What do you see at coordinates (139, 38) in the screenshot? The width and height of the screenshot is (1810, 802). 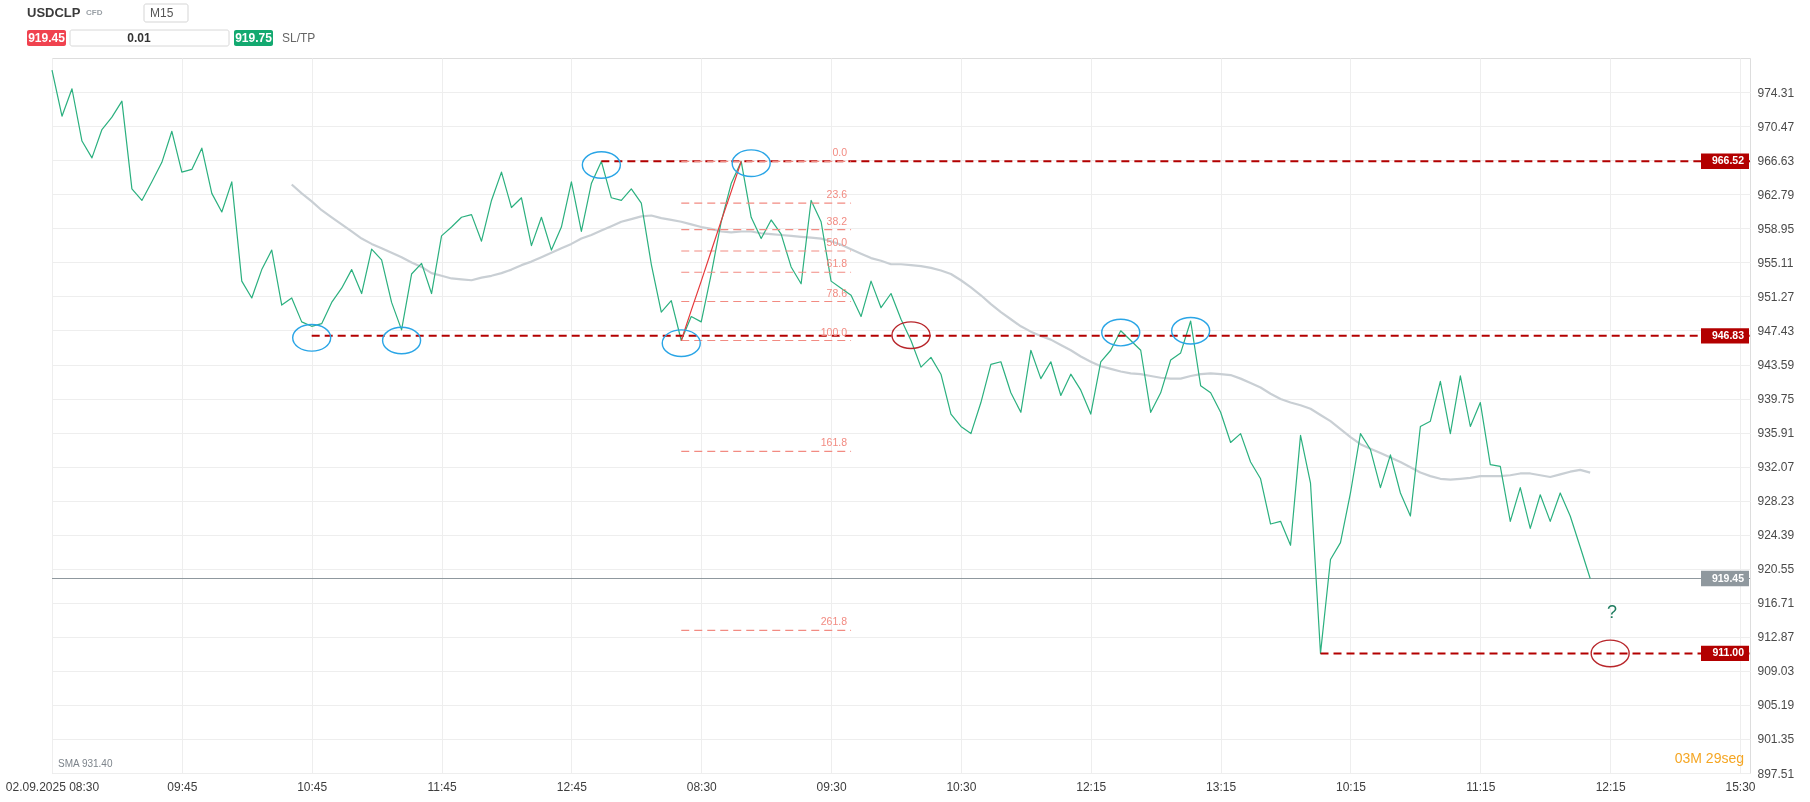 I see `text: 0.01` at bounding box center [139, 38].